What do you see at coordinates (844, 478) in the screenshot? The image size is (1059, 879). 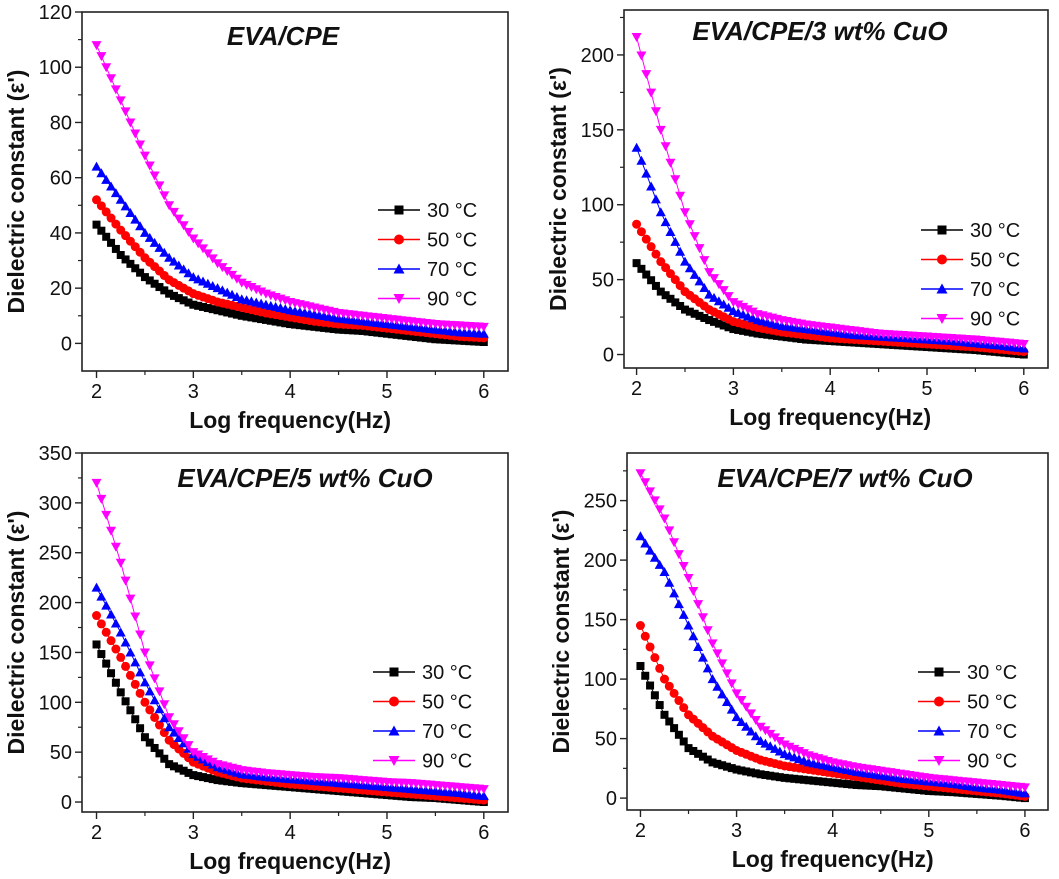 I see `panel-title: EVA/CPE/7 wt% CuO` at bounding box center [844, 478].